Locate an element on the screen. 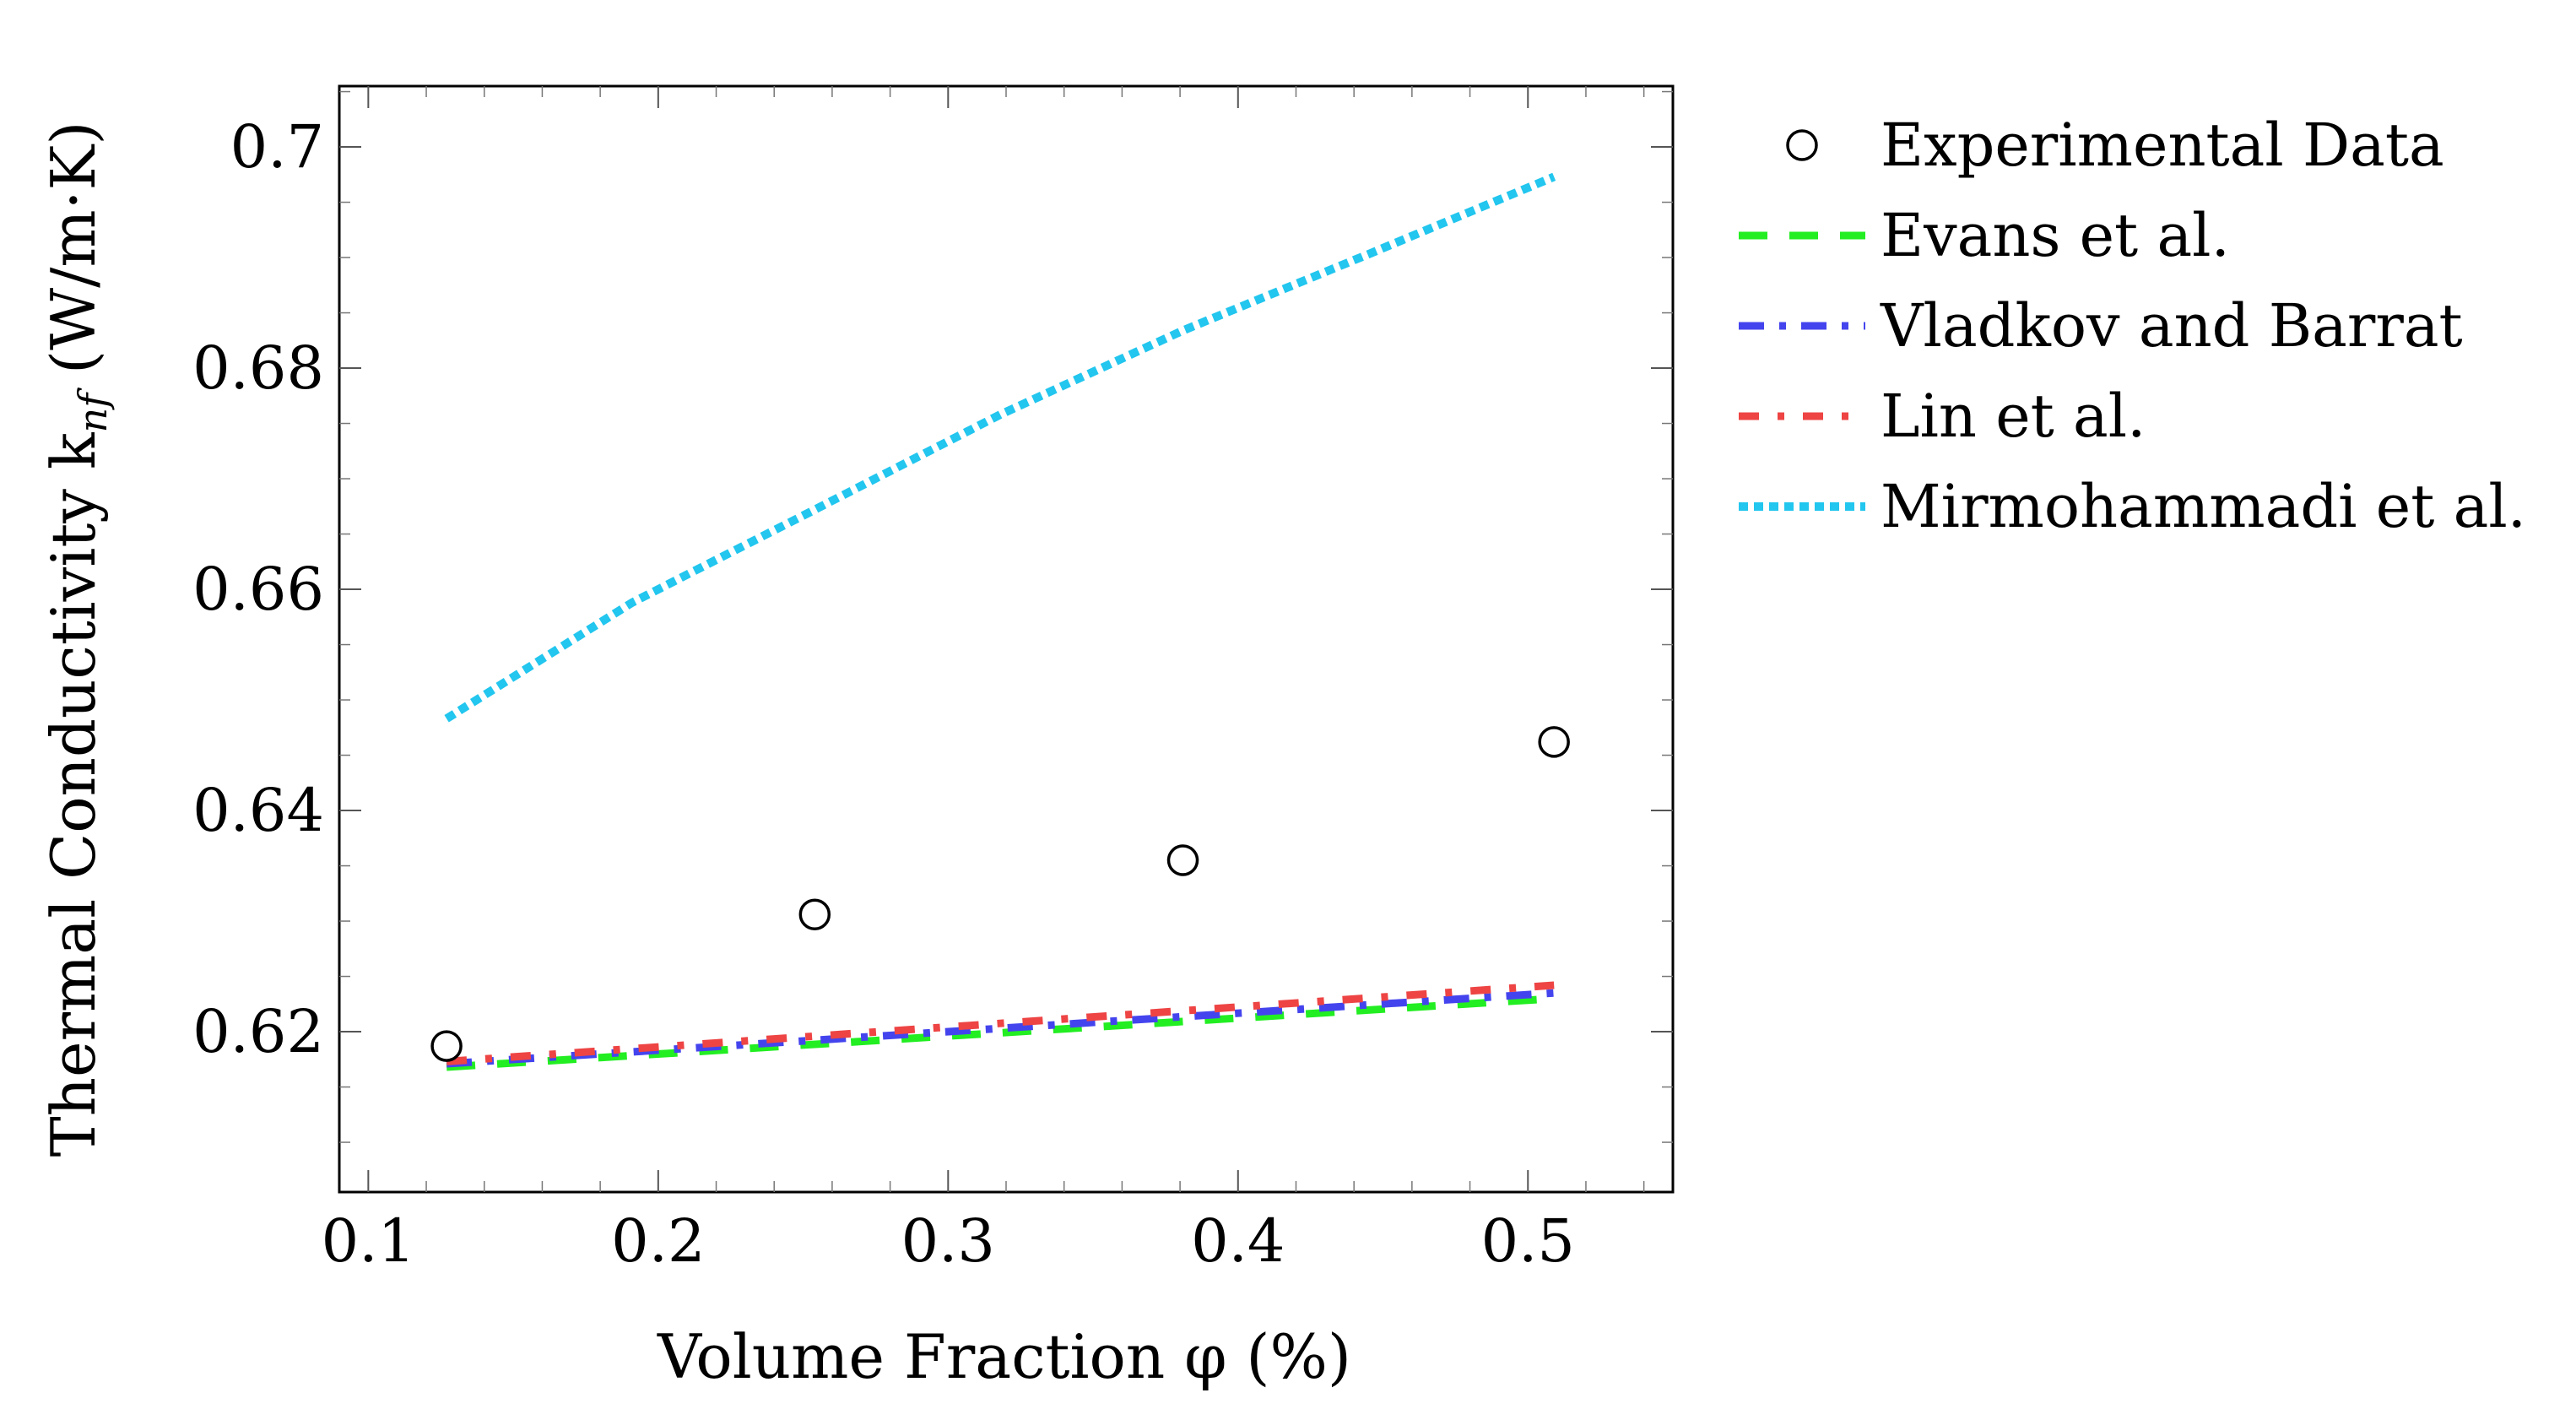 This screenshot has width=2576, height=1420. x-tick-label: 0.2 is located at coordinates (658, 1241).